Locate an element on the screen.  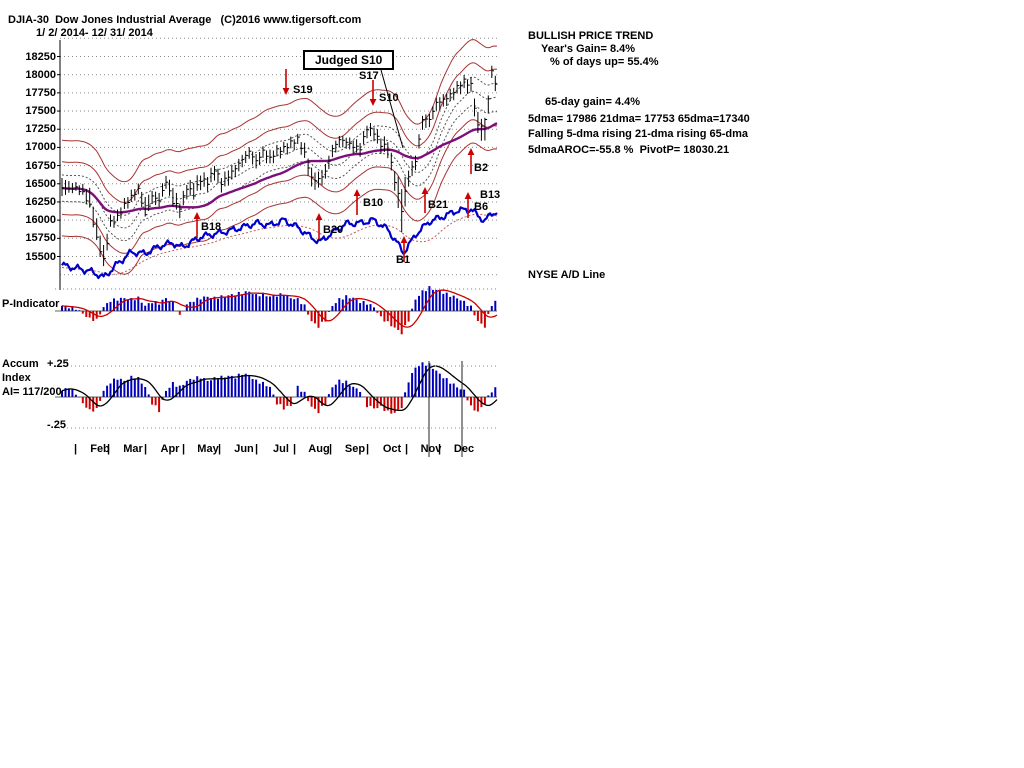
price-y-axis is located at coordinates (59, 165).